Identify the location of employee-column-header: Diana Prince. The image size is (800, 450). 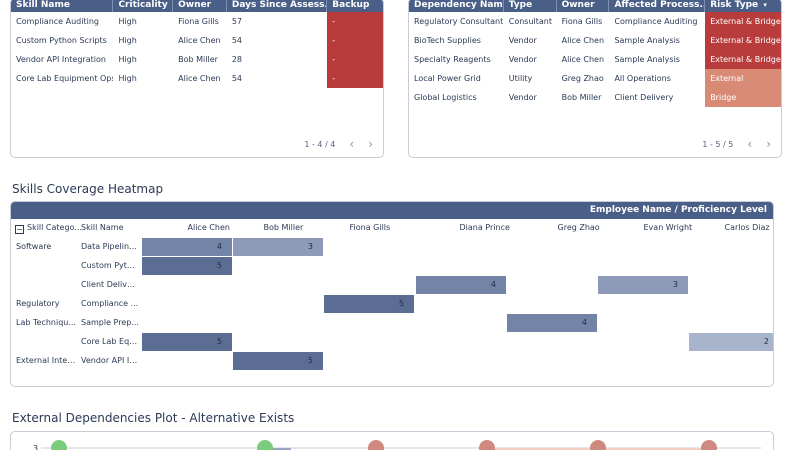
(484, 227).